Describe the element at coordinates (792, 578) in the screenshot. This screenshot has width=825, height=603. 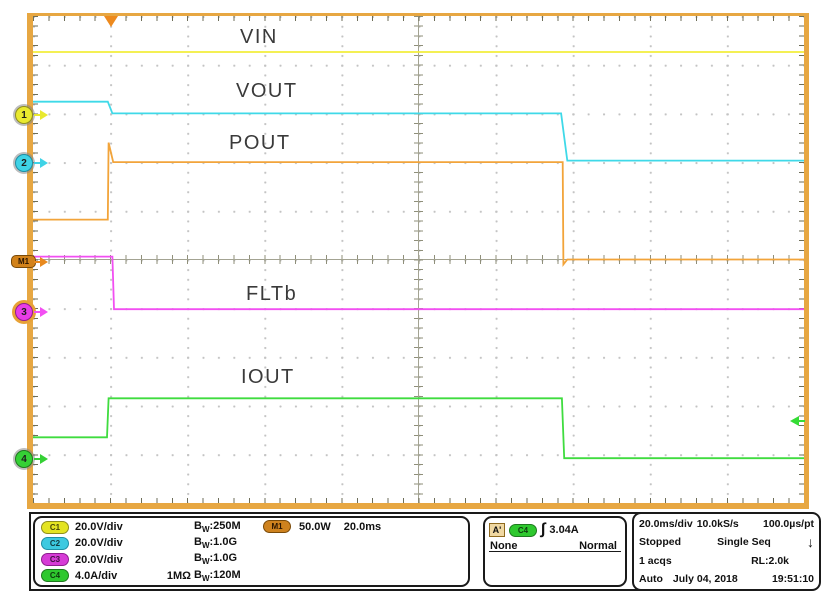
I see `time: 19:51:10` at that location.